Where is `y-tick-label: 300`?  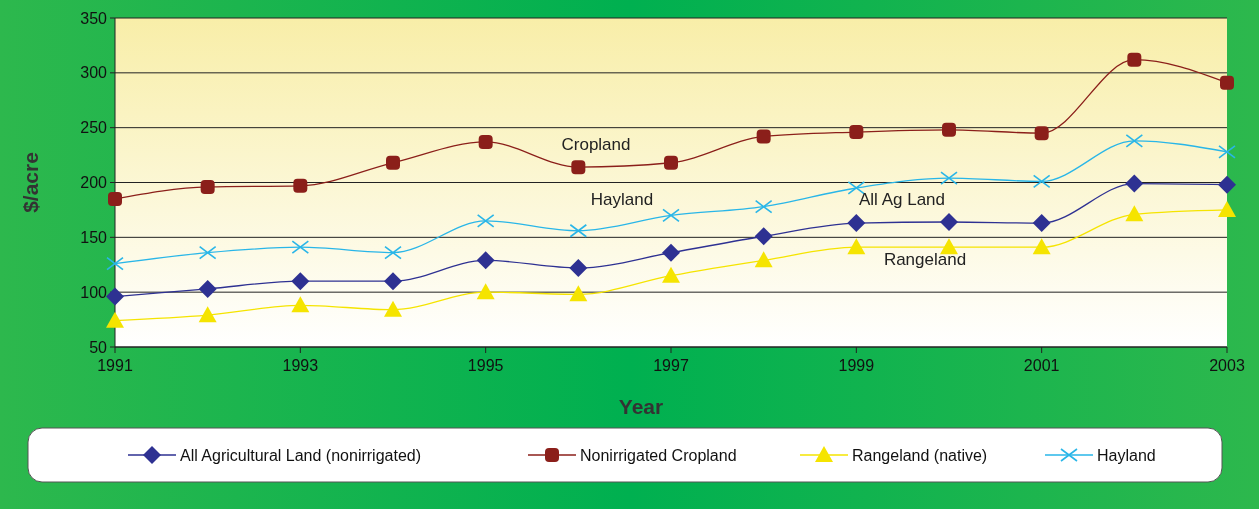 y-tick-label: 300 is located at coordinates (94, 73).